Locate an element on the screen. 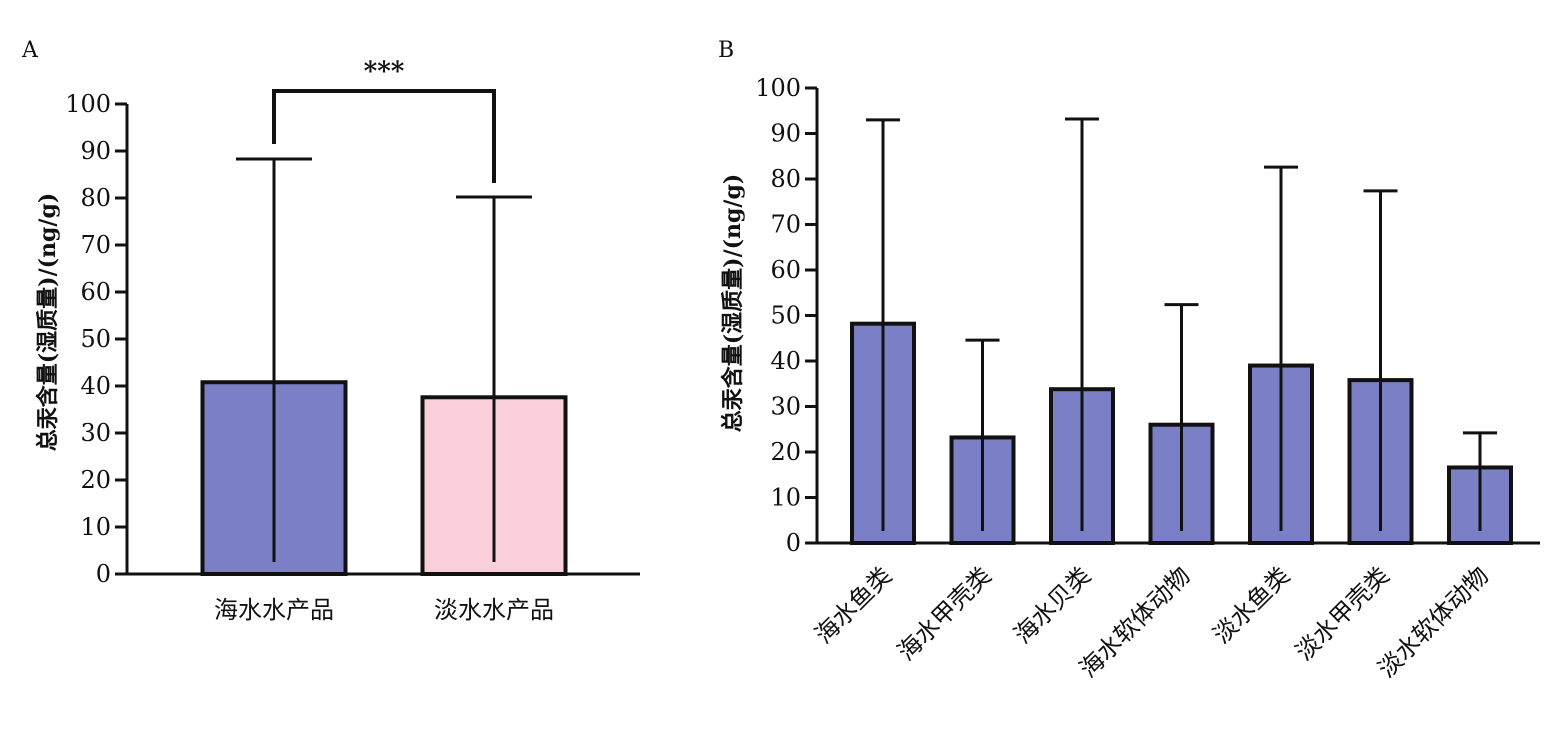 This screenshot has width=1565, height=739. category-label: 淡水鱼类 is located at coordinates (1252, 605).